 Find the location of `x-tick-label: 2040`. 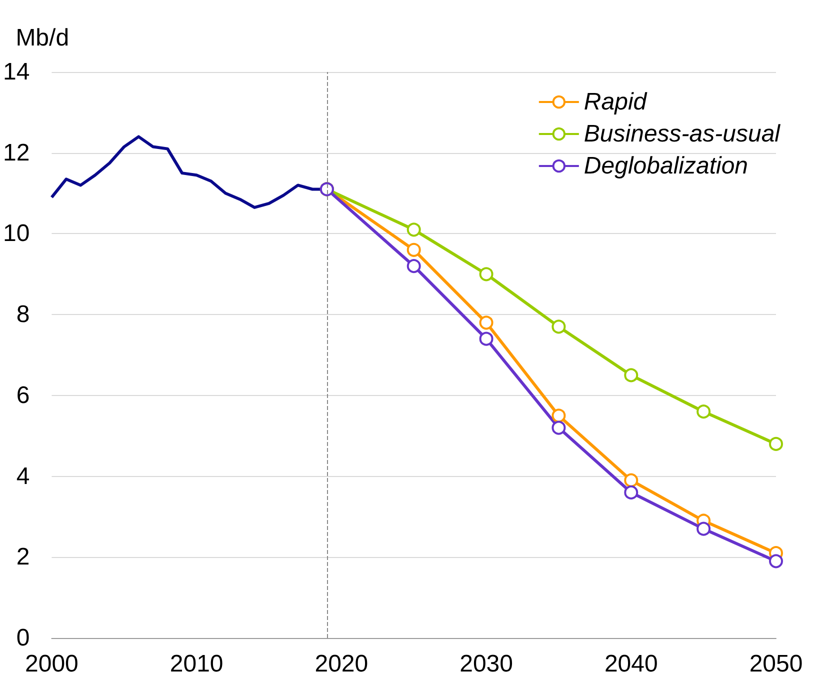

x-tick-label: 2040 is located at coordinates (631, 664).